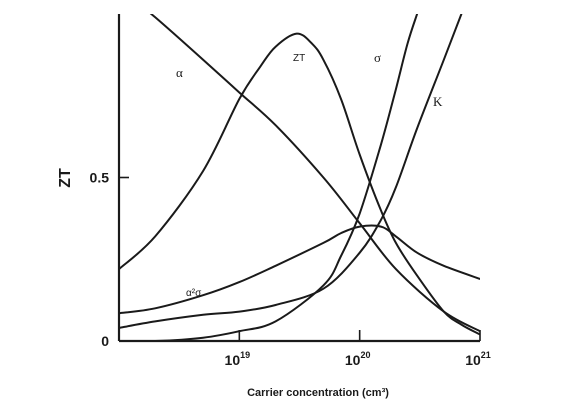 The image size is (571, 403). What do you see at coordinates (179, 72) in the screenshot?
I see `alpha-label: α` at bounding box center [179, 72].